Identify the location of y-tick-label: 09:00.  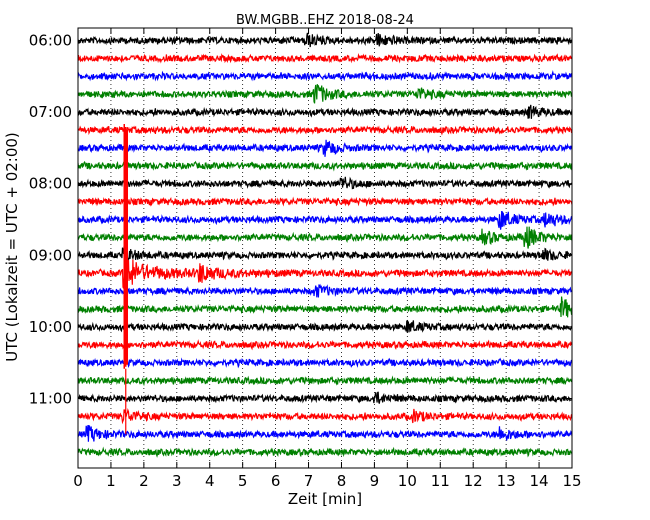
(50, 255).